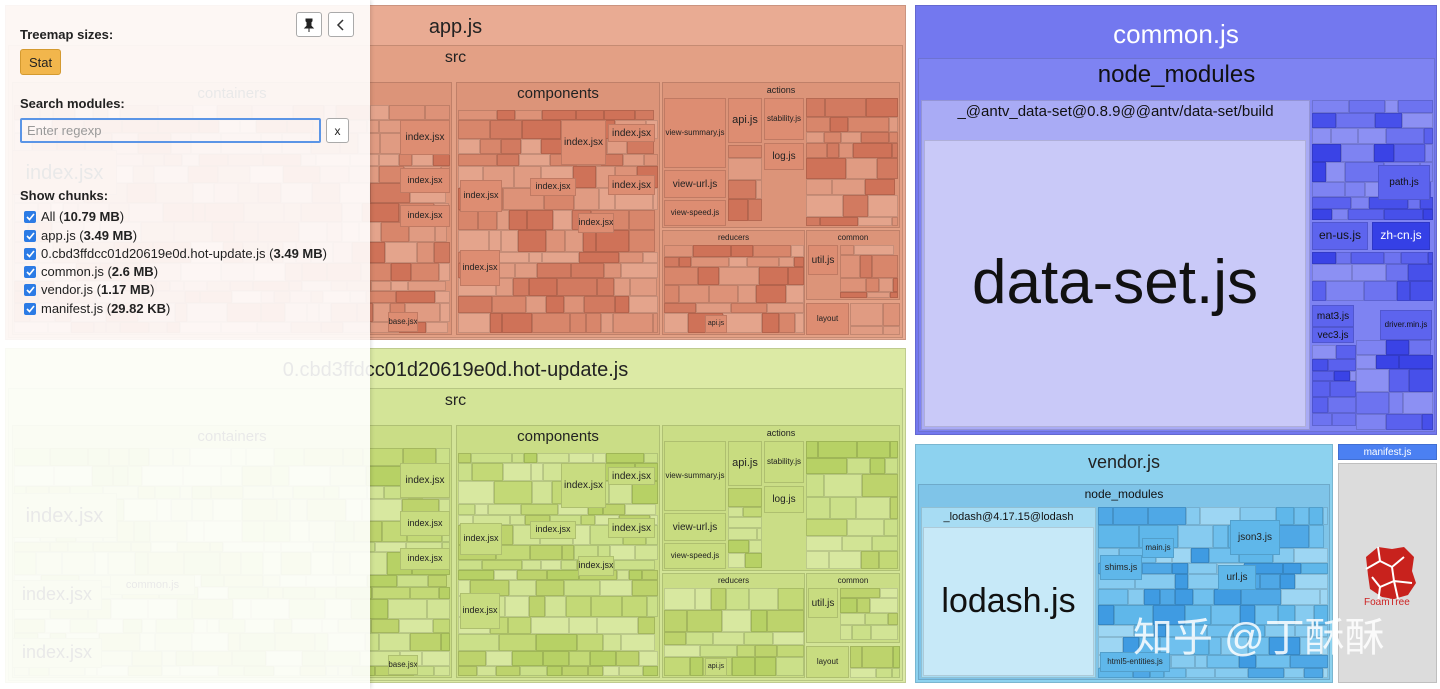 This screenshot has height=689, width=1440. What do you see at coordinates (745, 463) in the screenshot?
I see `module-label: api.js` at bounding box center [745, 463].